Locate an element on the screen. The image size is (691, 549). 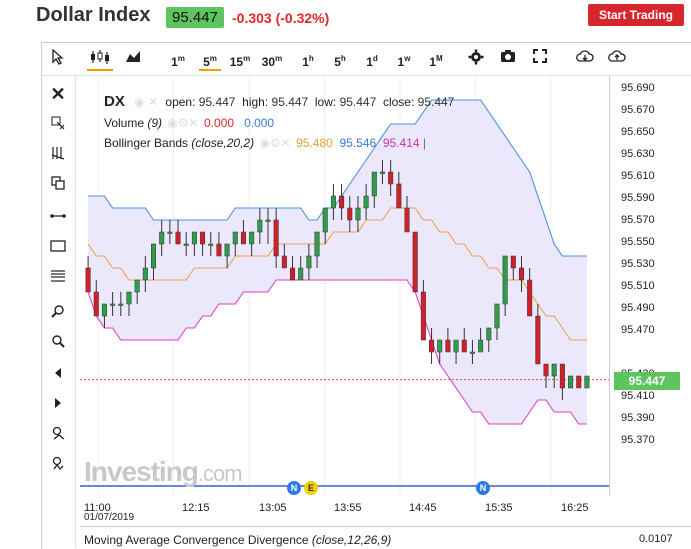
timeframe-1h: 1h is located at coordinates (308, 59).